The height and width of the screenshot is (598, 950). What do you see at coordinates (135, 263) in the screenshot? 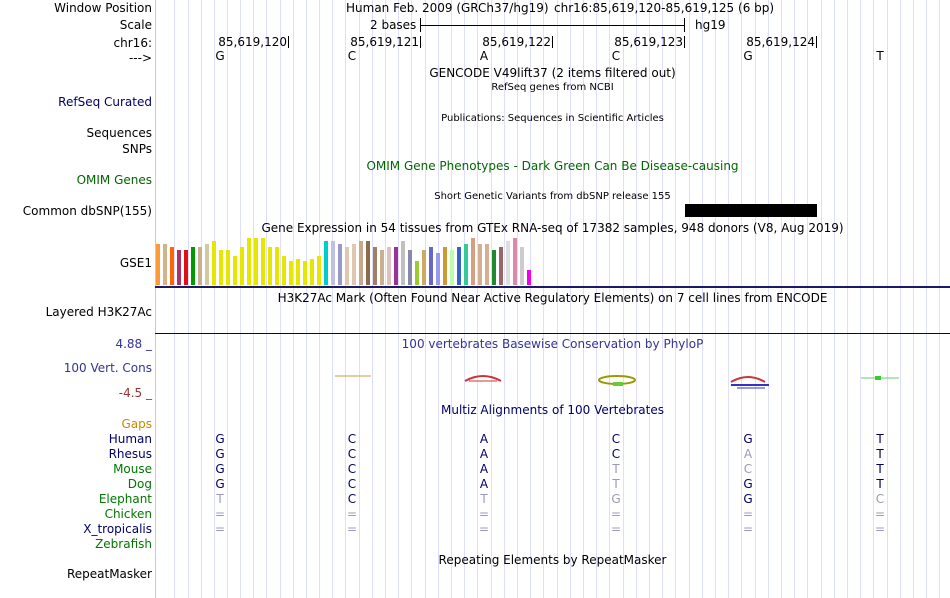
I see `gtex-gene-label: GSE1` at bounding box center [135, 263].